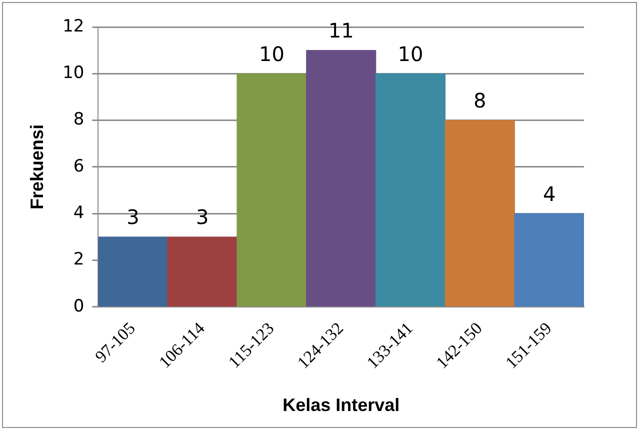  What do you see at coordinates (78, 306) in the screenshot?
I see `y-tick-label: 0` at bounding box center [78, 306].